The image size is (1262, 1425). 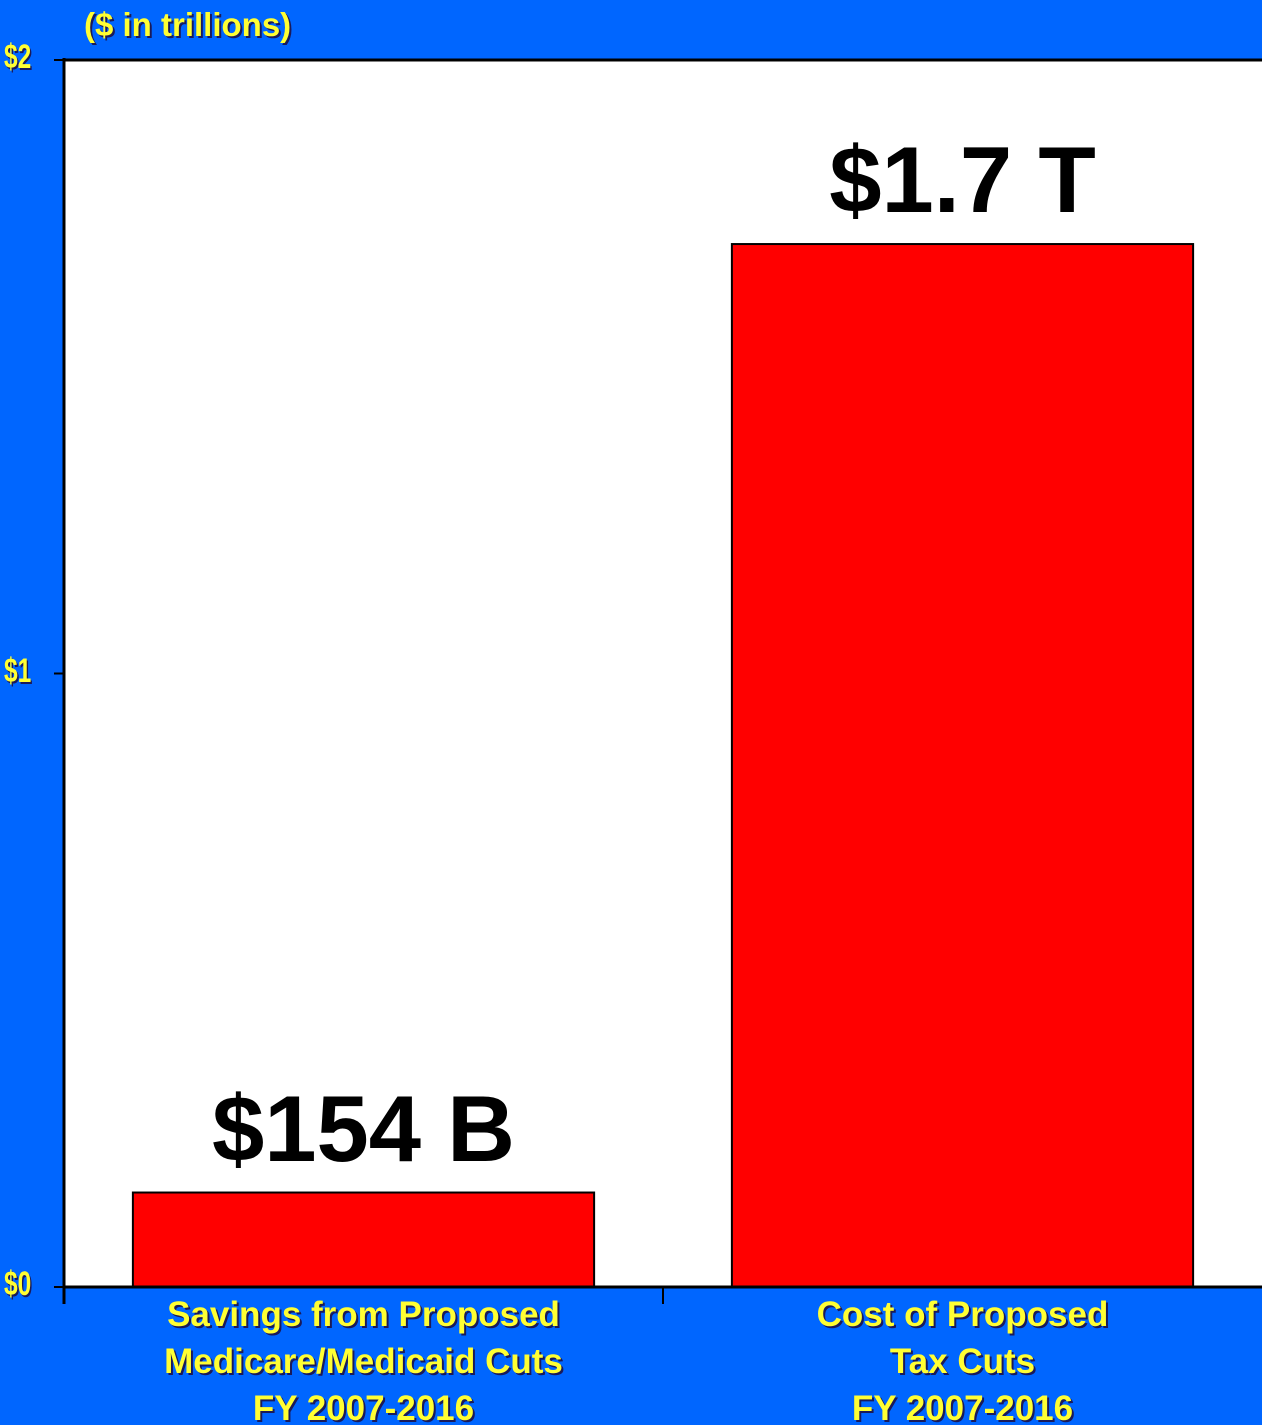 What do you see at coordinates (363, 1361) in the screenshot?
I see `category-label-line: Medicare/Medicaid Cuts` at bounding box center [363, 1361].